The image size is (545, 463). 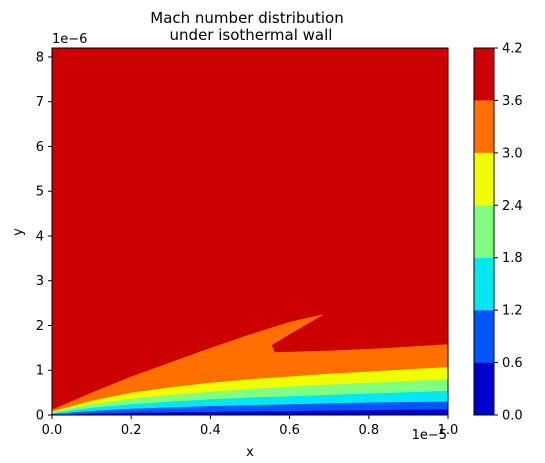 What do you see at coordinates (246, 18) in the screenshot?
I see `chart-title-line-1: Mach number distribution` at bounding box center [246, 18].